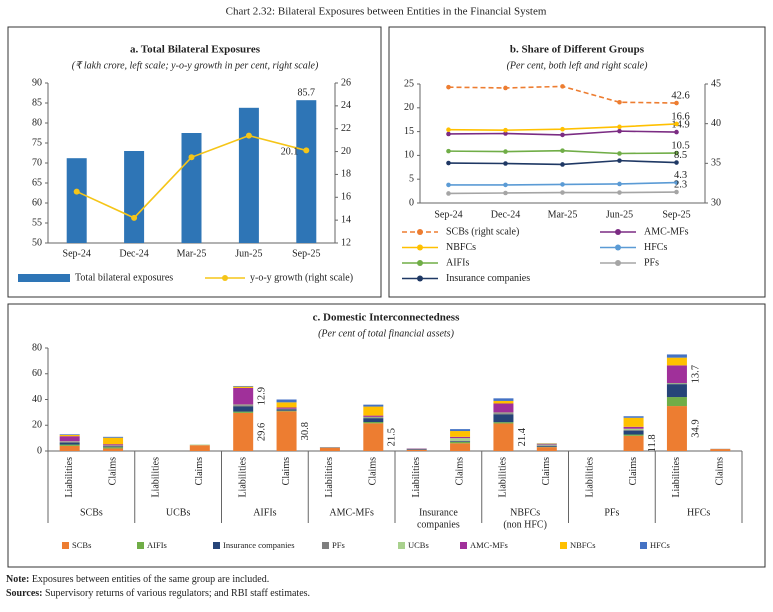 This screenshot has height=612, width=773. Describe the element at coordinates (124, 277) in the screenshot. I see `legend-label: Total bilateral exposures` at that location.